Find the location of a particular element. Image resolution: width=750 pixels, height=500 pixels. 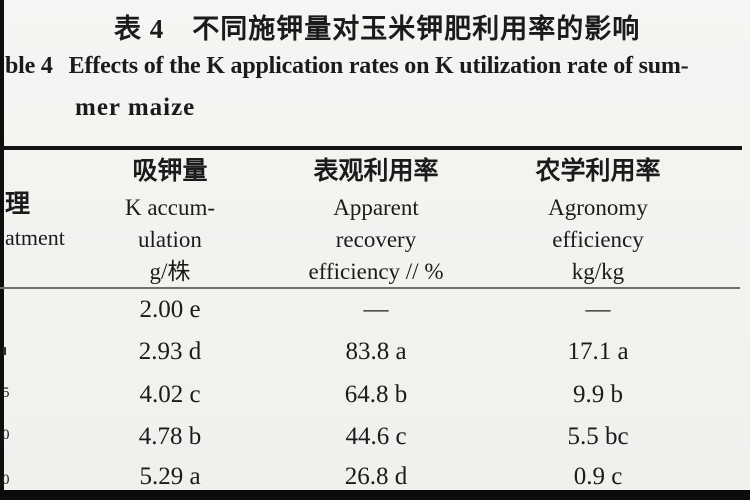

table-top-rule is located at coordinates (371, 148).